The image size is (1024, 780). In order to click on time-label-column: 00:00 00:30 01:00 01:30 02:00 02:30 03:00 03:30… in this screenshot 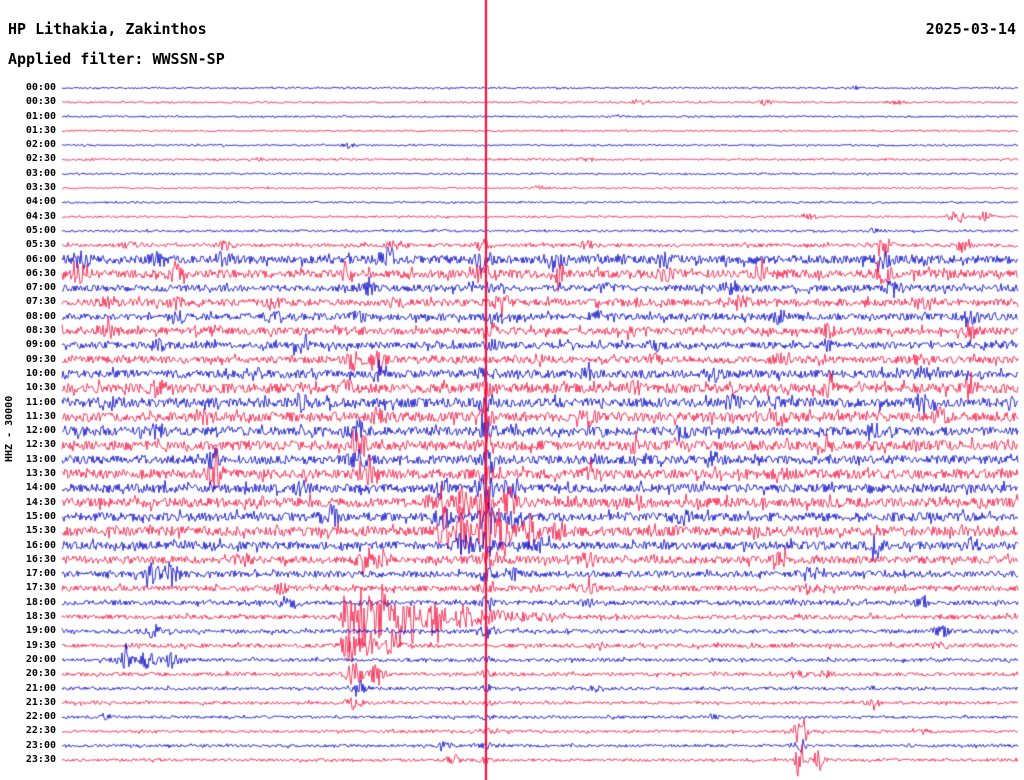, I will do `click(30, 390)`.